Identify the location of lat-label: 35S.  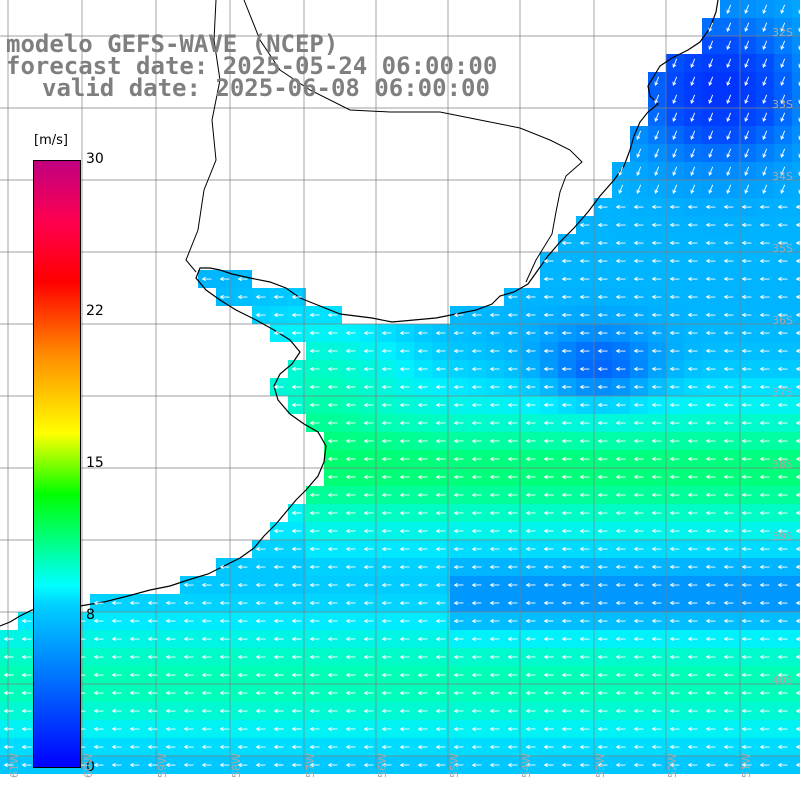
(782, 248).